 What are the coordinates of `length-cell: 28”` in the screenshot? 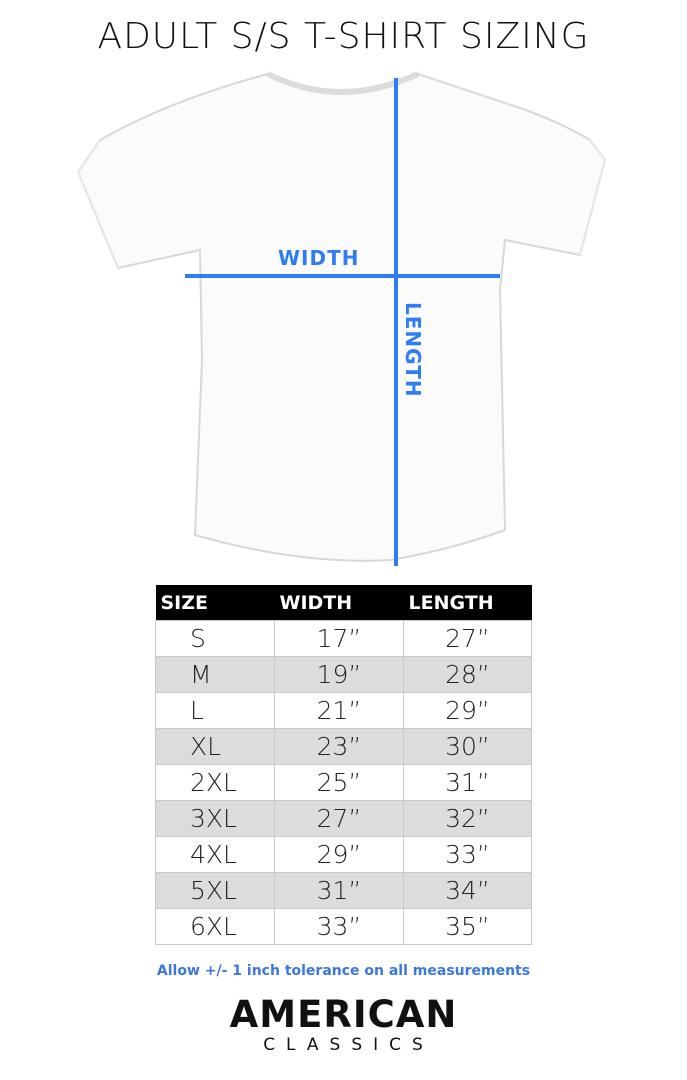 It's located at (467, 674).